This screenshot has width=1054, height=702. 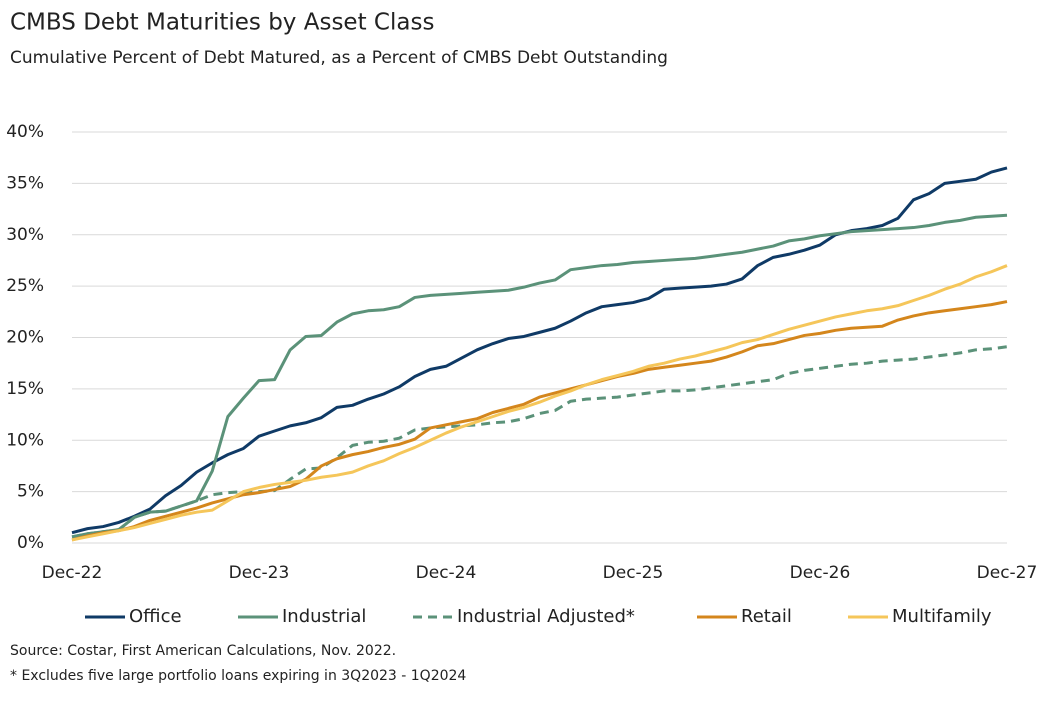 What do you see at coordinates (25, 440) in the screenshot?
I see `y-tick-label: 10%` at bounding box center [25, 440].